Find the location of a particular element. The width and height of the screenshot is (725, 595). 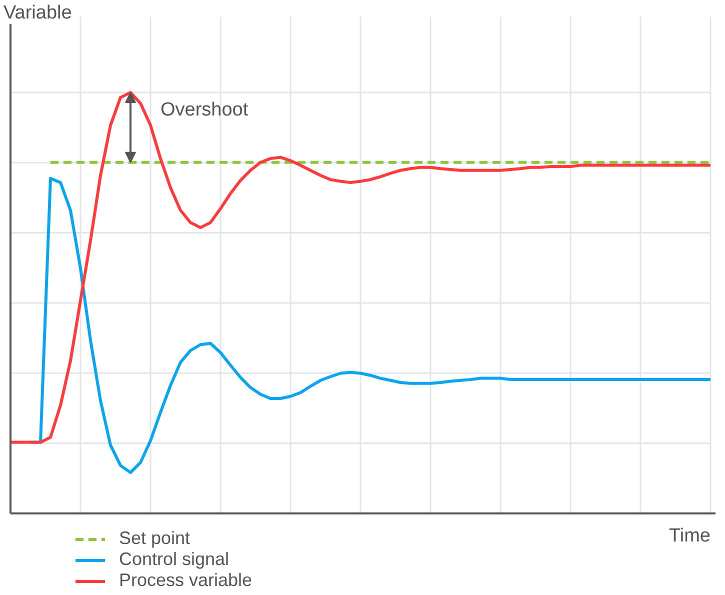

legend-label: Control signal is located at coordinates (174, 559).